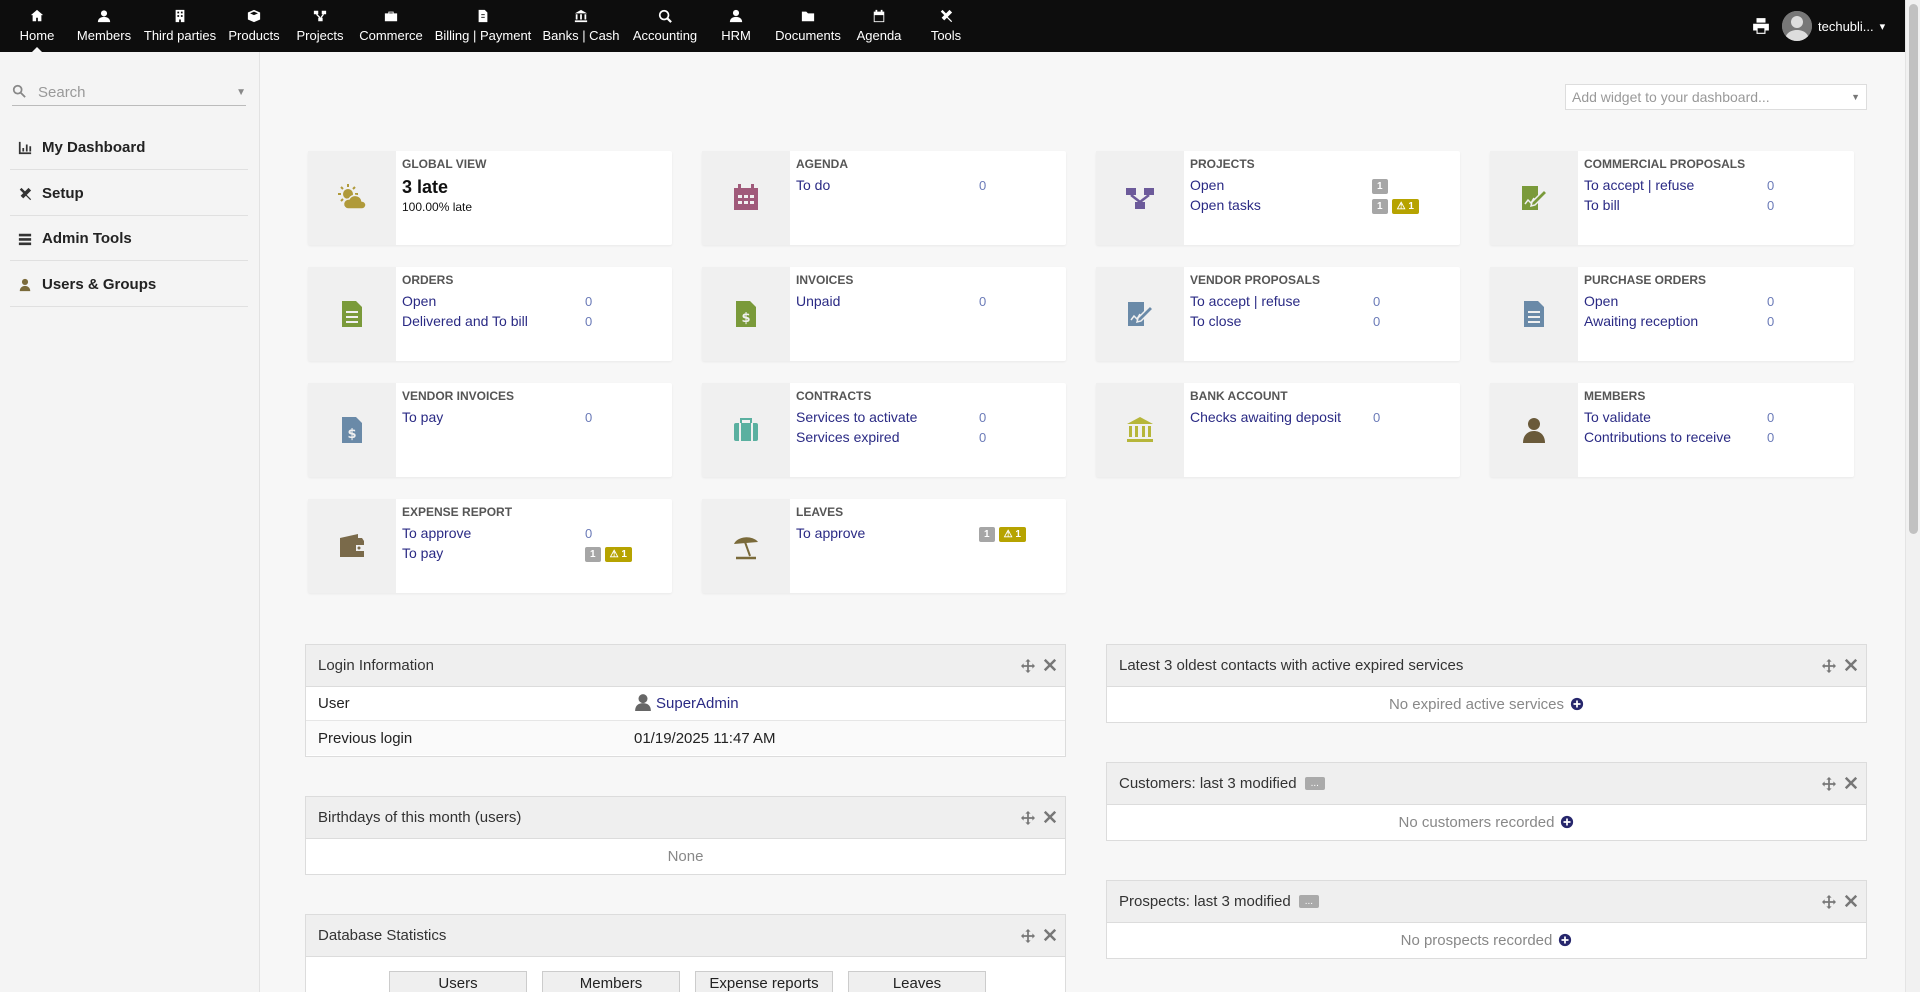 Image resolution: width=1920 pixels, height=992 pixels. What do you see at coordinates (983, 301) in the screenshot?
I see `invoices-unpaid-count: 0` at bounding box center [983, 301].